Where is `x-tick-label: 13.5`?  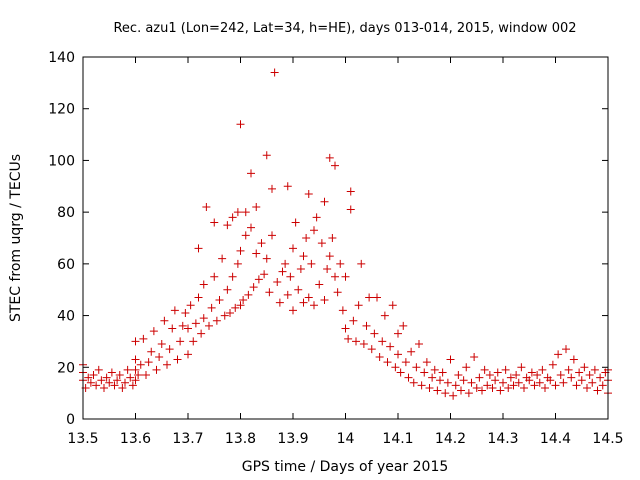
x-tick-label: 13.5 is located at coordinates (82, 439).